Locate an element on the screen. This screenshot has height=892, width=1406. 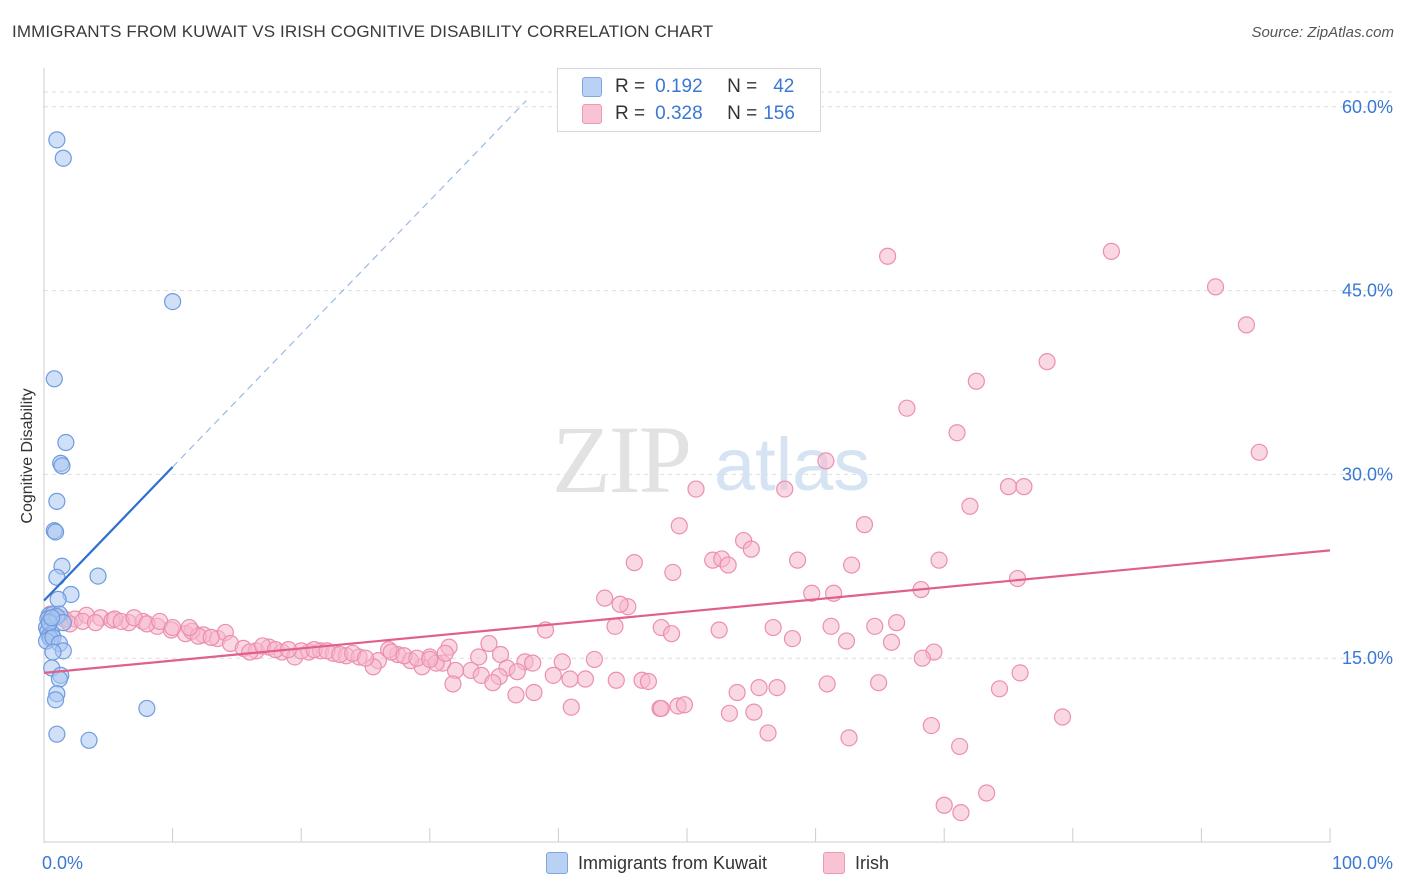
legend-kuwait-label: Immigrants from Kuwait is located at coordinates (673, 862).